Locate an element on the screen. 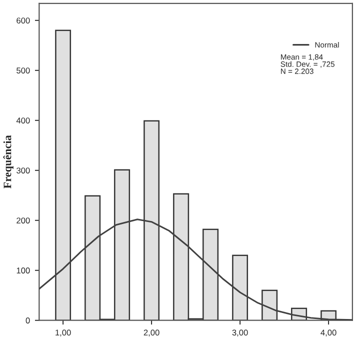 The height and width of the screenshot is (339, 356). y-tick-label: 0 is located at coordinates (28, 321).